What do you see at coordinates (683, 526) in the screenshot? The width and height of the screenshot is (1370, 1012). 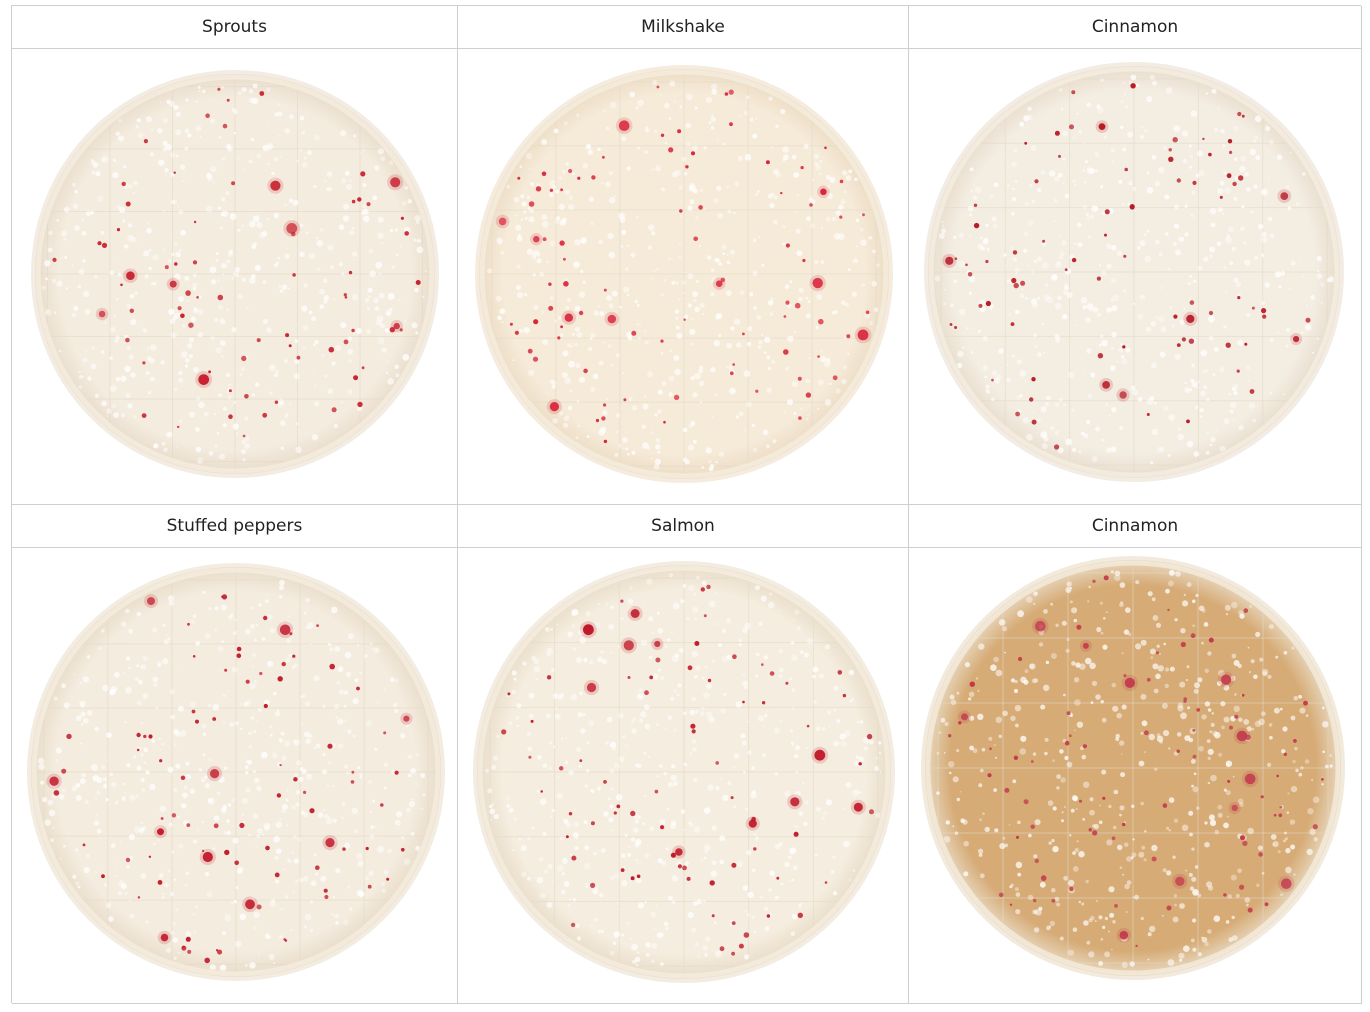 I see `plate-label: Salmon` at bounding box center [683, 526].